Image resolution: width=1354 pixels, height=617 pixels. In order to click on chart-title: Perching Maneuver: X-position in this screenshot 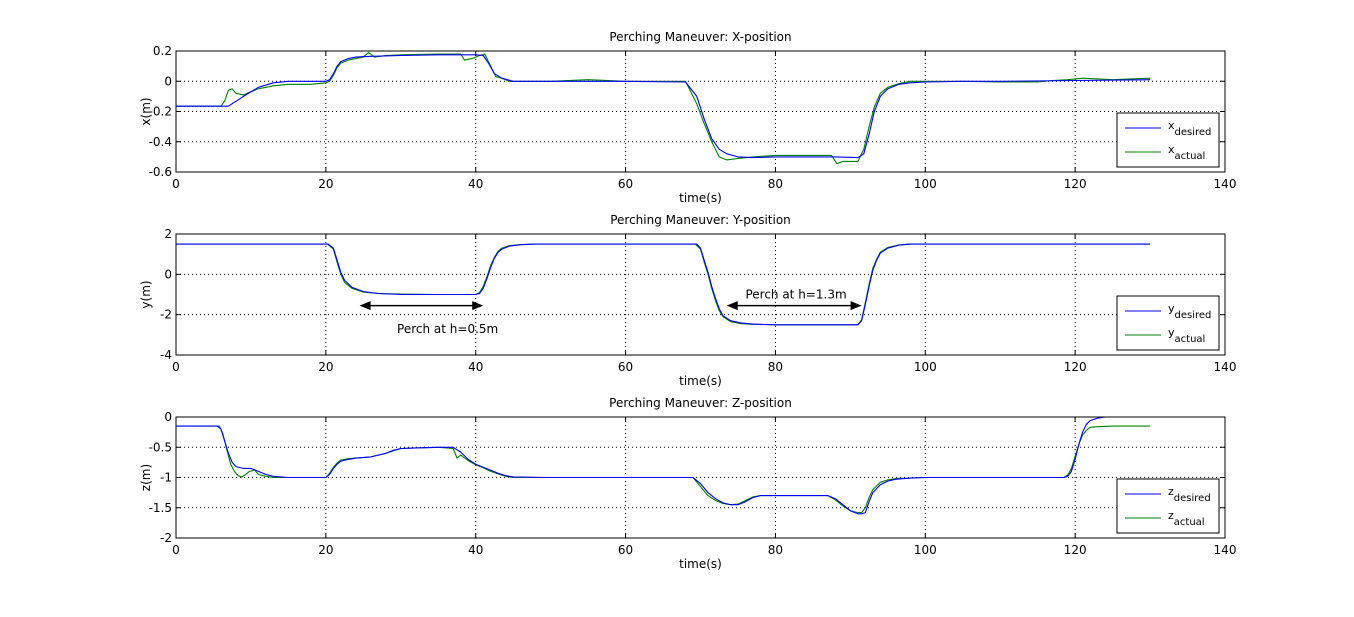, I will do `click(700, 37)`.